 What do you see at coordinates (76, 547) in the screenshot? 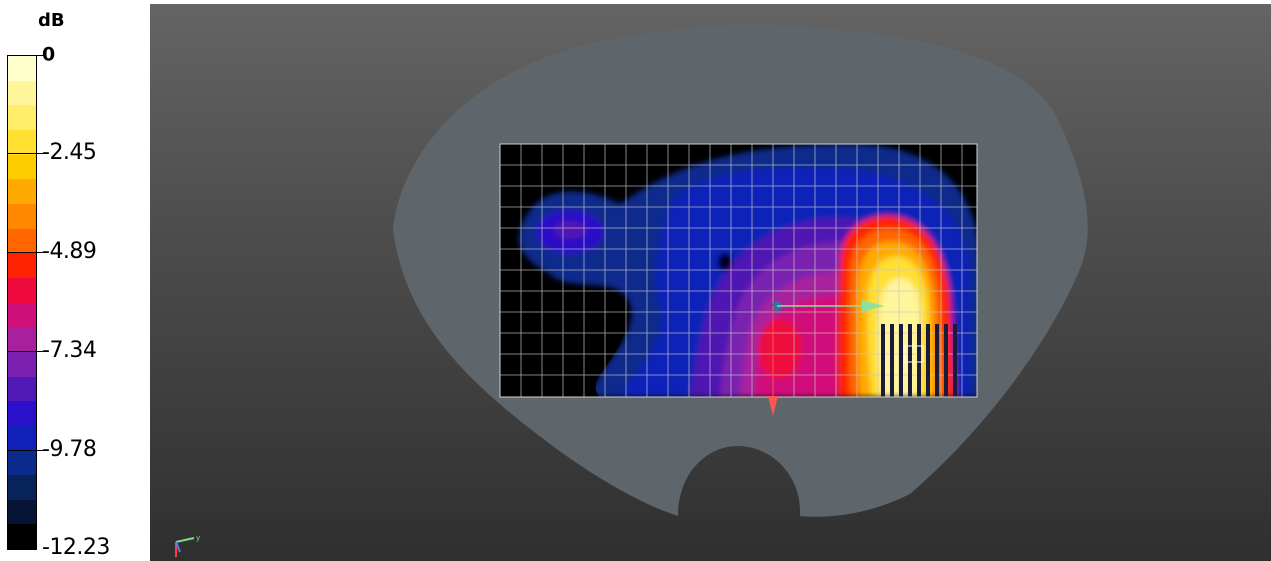
I see `legend-tick-label-min: -12.23` at bounding box center [76, 547].